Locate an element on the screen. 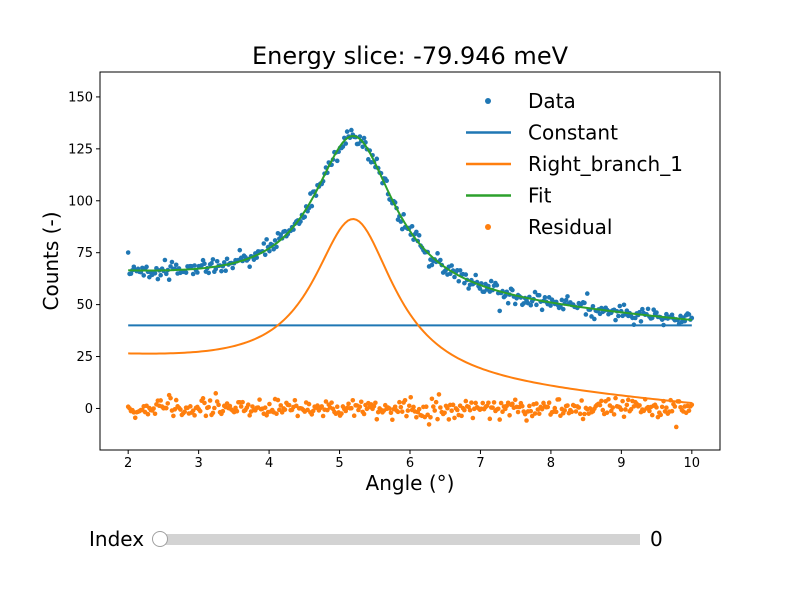  index-slider-handle is located at coordinates (160, 539).